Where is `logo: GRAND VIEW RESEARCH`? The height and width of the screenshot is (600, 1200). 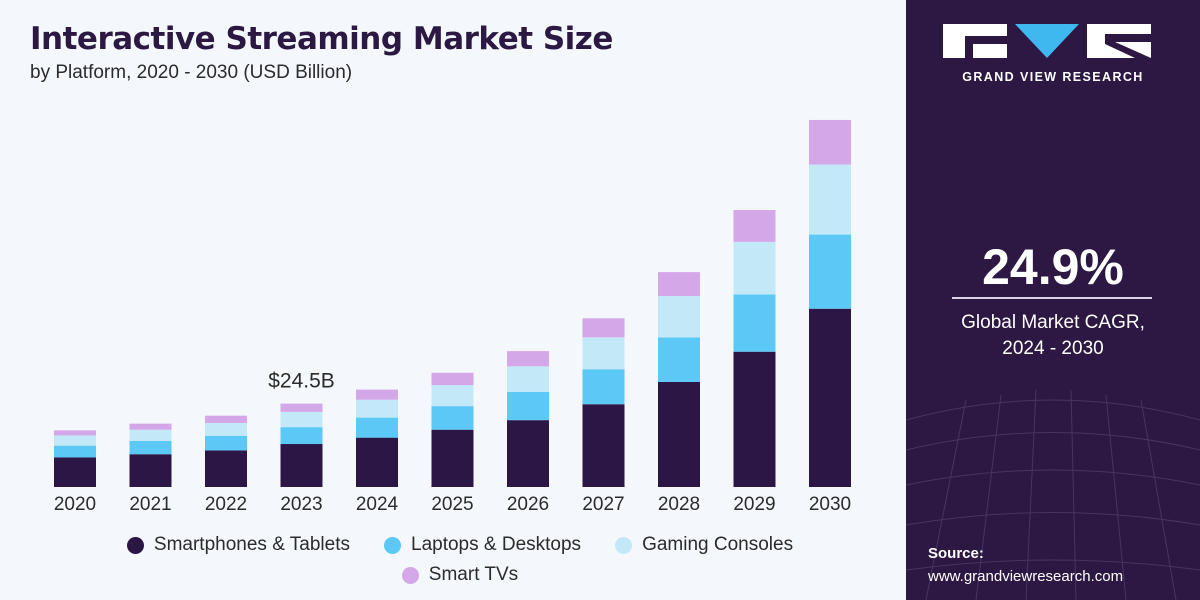
logo: GRAND VIEW RESEARCH is located at coordinates (1053, 54).